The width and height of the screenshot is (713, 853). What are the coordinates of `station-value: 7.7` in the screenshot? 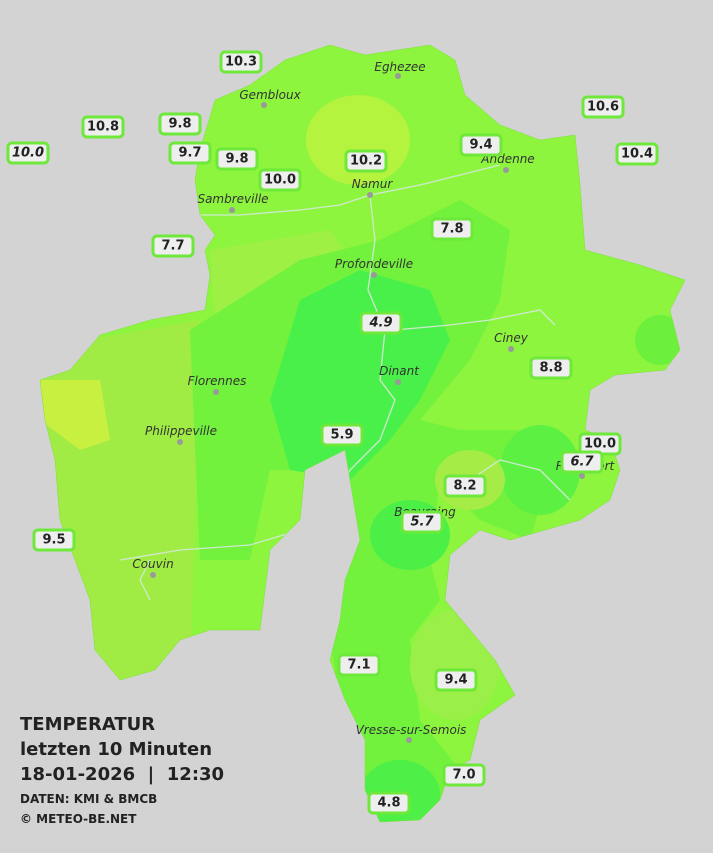 It's located at (172, 246).